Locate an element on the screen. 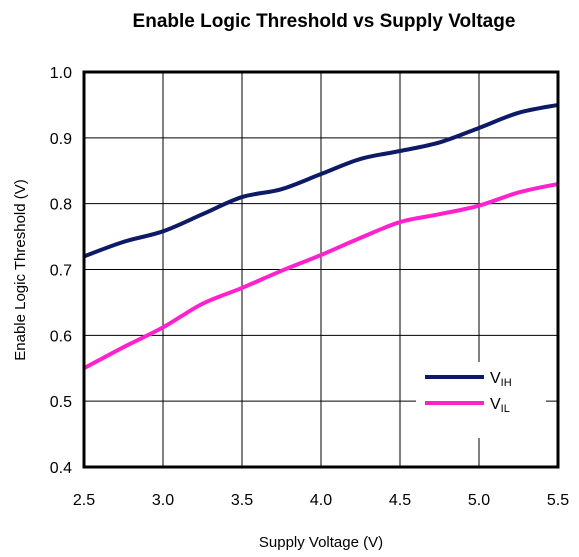 The image size is (579, 557). x-axis-label: Supply Voltage (V) is located at coordinates (321, 542).